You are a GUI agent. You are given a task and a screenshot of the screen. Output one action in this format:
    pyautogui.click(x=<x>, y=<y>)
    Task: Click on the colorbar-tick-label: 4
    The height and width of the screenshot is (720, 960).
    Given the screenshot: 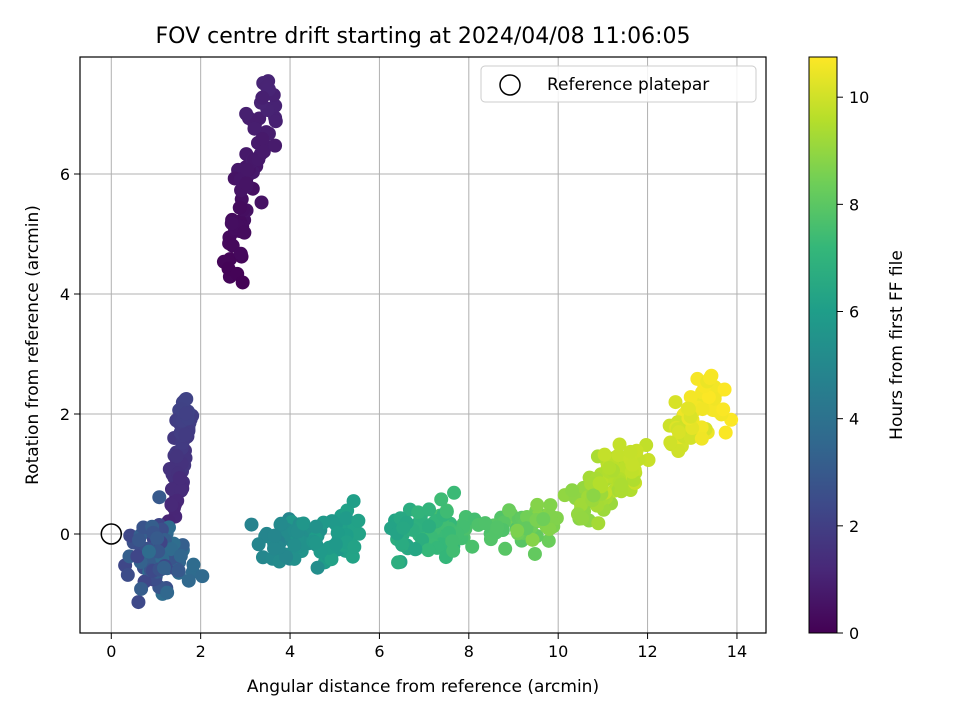 What is the action you would take?
    pyautogui.click(x=854, y=419)
    